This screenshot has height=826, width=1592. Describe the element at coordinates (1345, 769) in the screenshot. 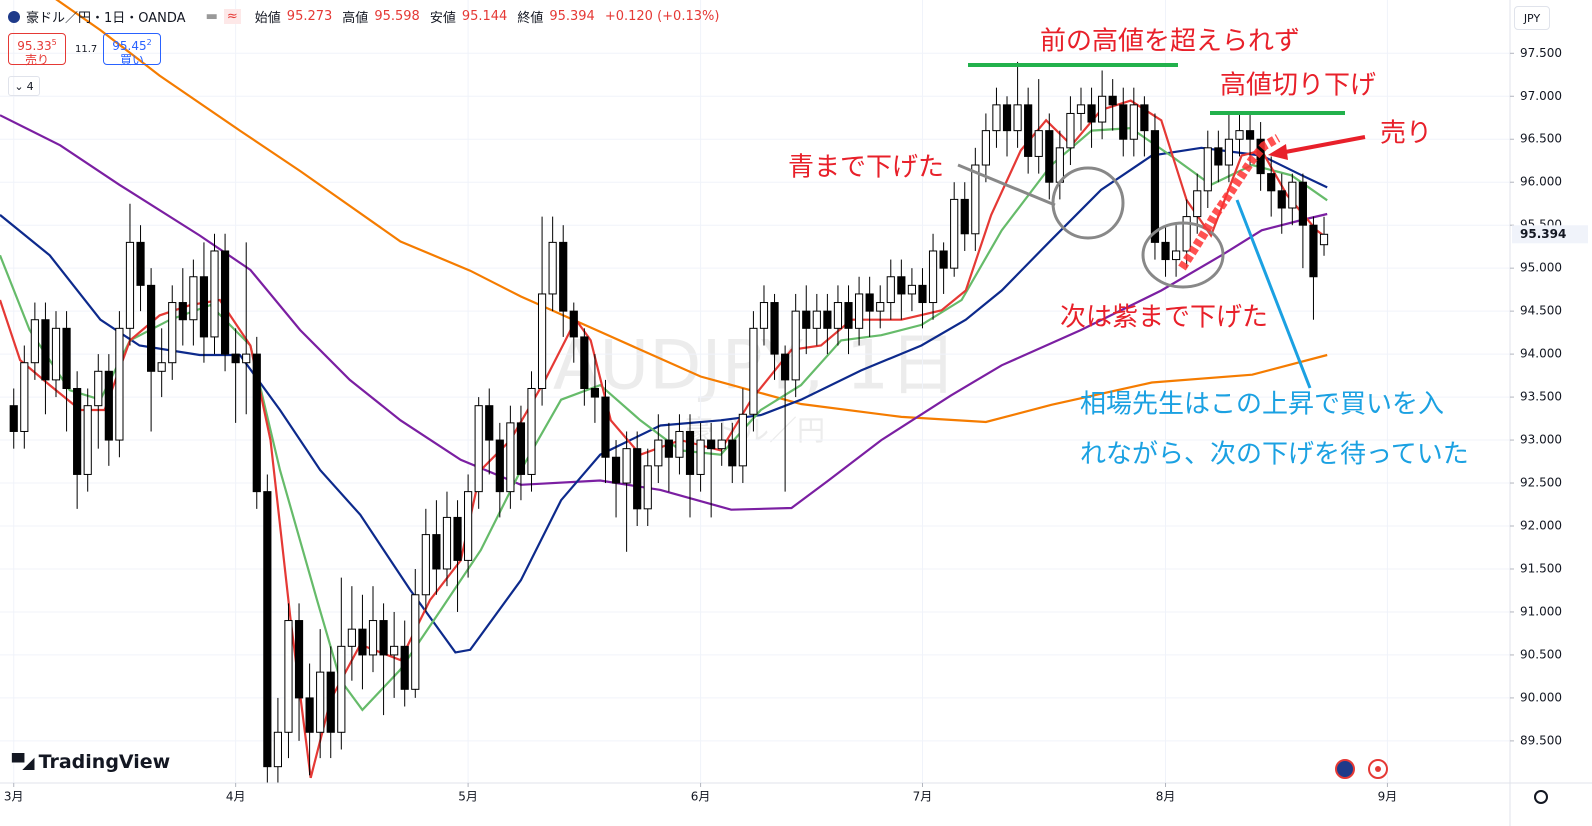

I see `flag-icon` at that location.